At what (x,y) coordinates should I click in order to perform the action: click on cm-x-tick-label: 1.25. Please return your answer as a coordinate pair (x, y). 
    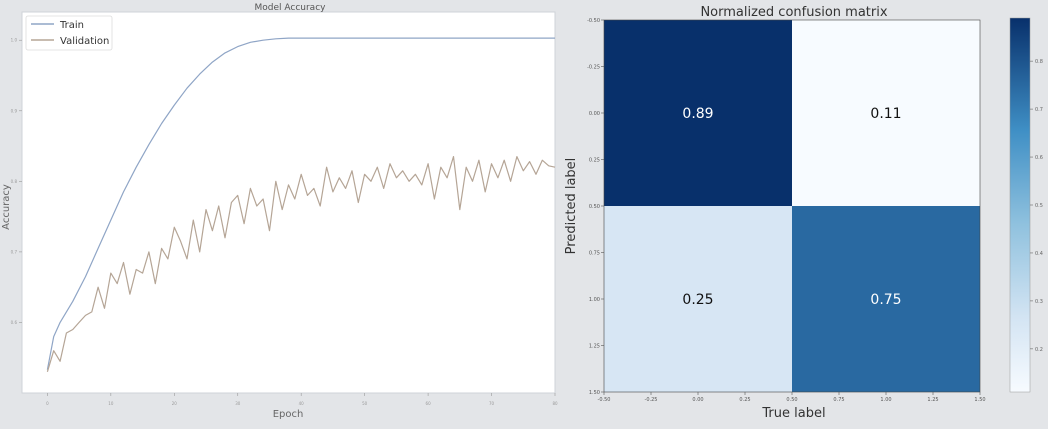
    Looking at the image, I should click on (932, 400).